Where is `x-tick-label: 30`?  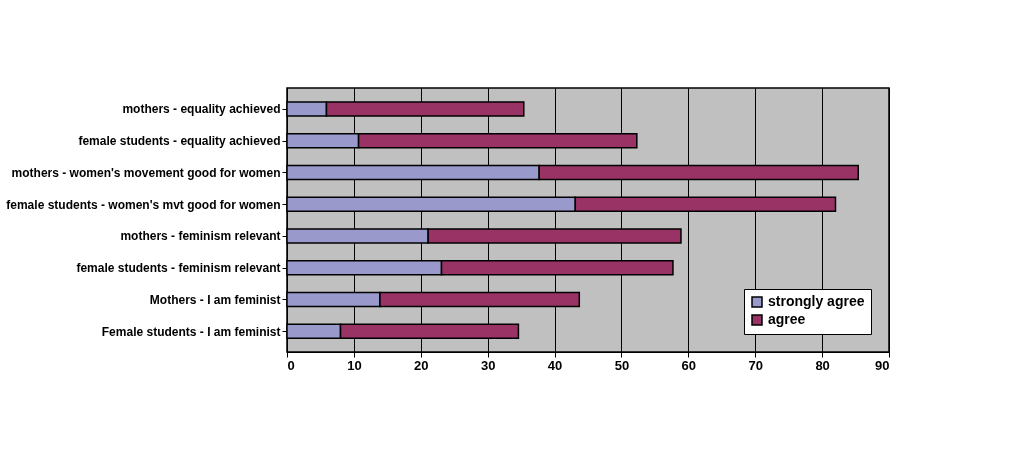
x-tick-label: 30 is located at coordinates (488, 365).